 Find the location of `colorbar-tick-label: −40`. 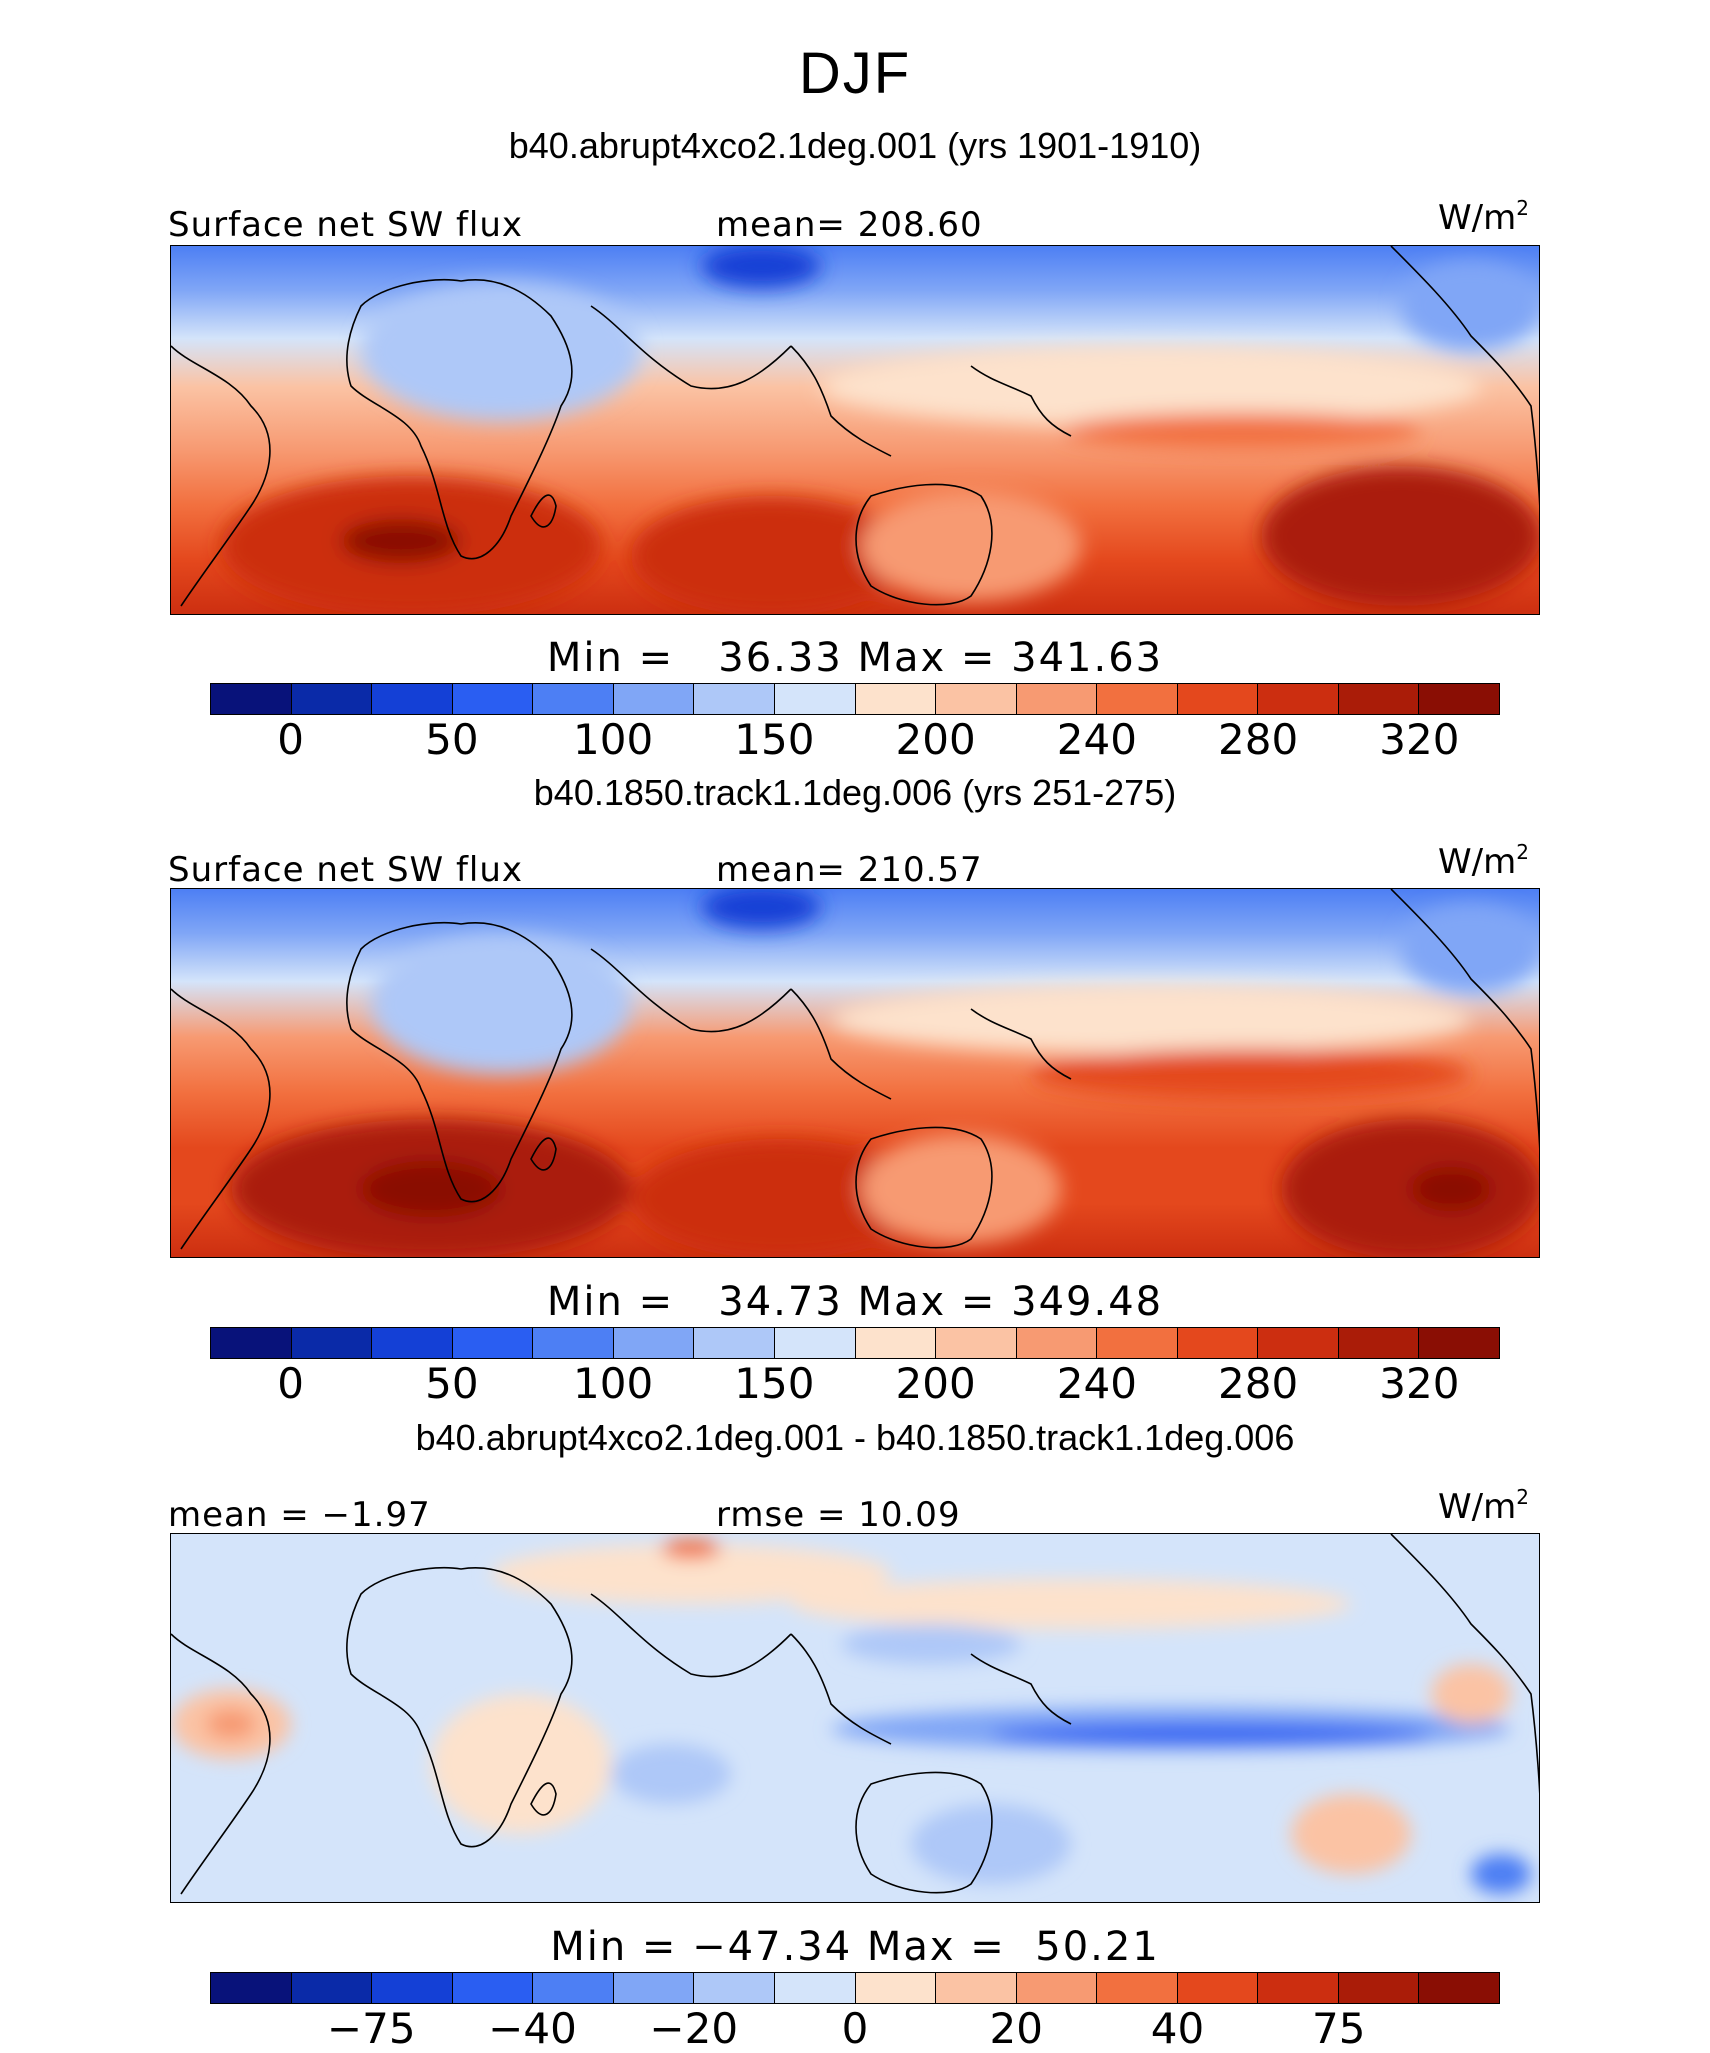

colorbar-tick-label: −40 is located at coordinates (532, 2028).